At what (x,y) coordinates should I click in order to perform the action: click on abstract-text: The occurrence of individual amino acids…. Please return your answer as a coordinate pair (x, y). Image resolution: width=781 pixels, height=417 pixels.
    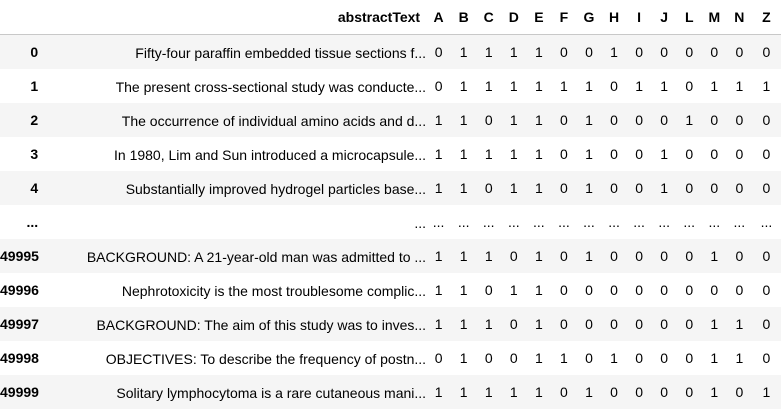
    Looking at the image, I should click on (274, 120).